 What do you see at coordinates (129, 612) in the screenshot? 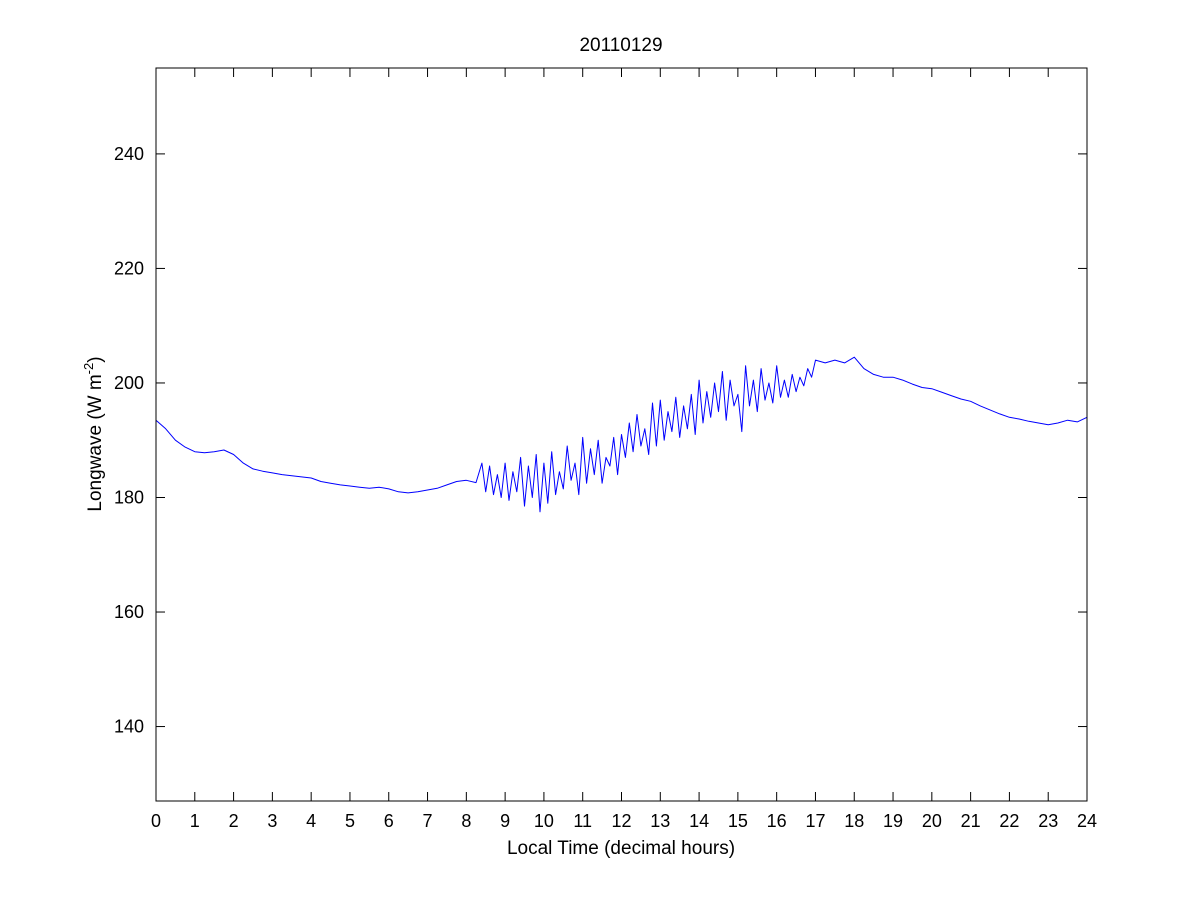
I see `y-tick-label: 160` at bounding box center [129, 612].